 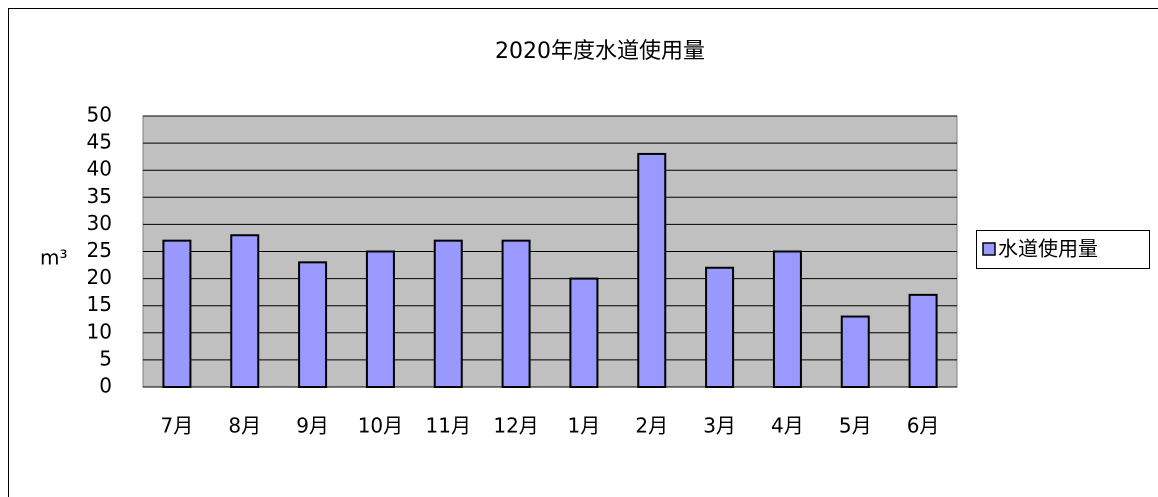 I want to click on x-tick-label: 6月, so click(x=923, y=426).